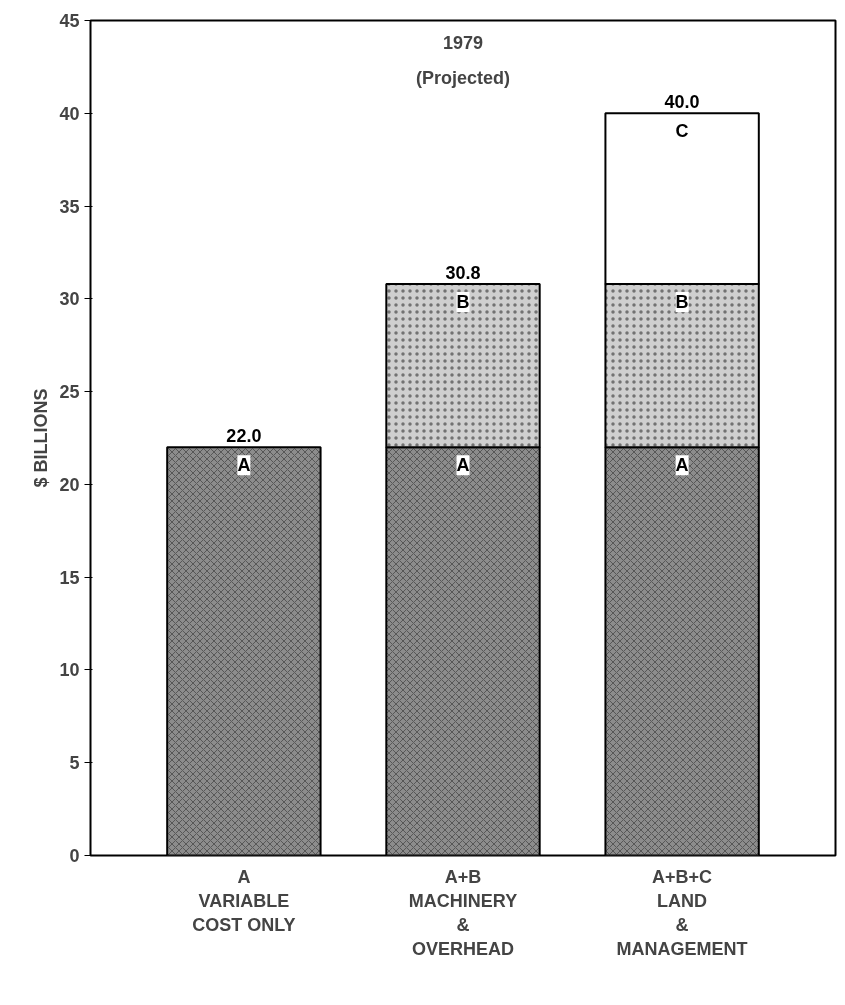 The width and height of the screenshot is (845, 1005). Describe the element at coordinates (463, 272) in the screenshot. I see `total-label: 30.8` at that location.